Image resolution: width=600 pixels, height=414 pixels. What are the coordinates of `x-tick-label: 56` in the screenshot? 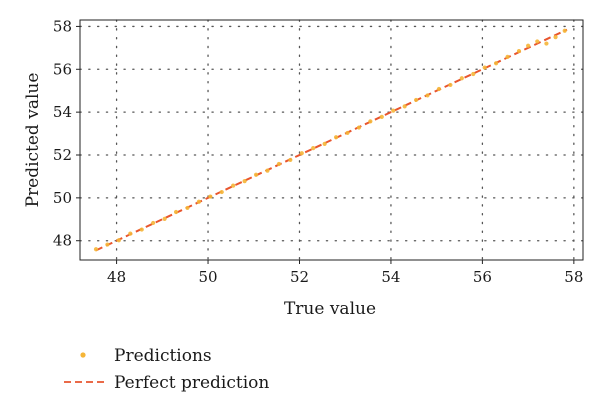 It's located at (482, 277).